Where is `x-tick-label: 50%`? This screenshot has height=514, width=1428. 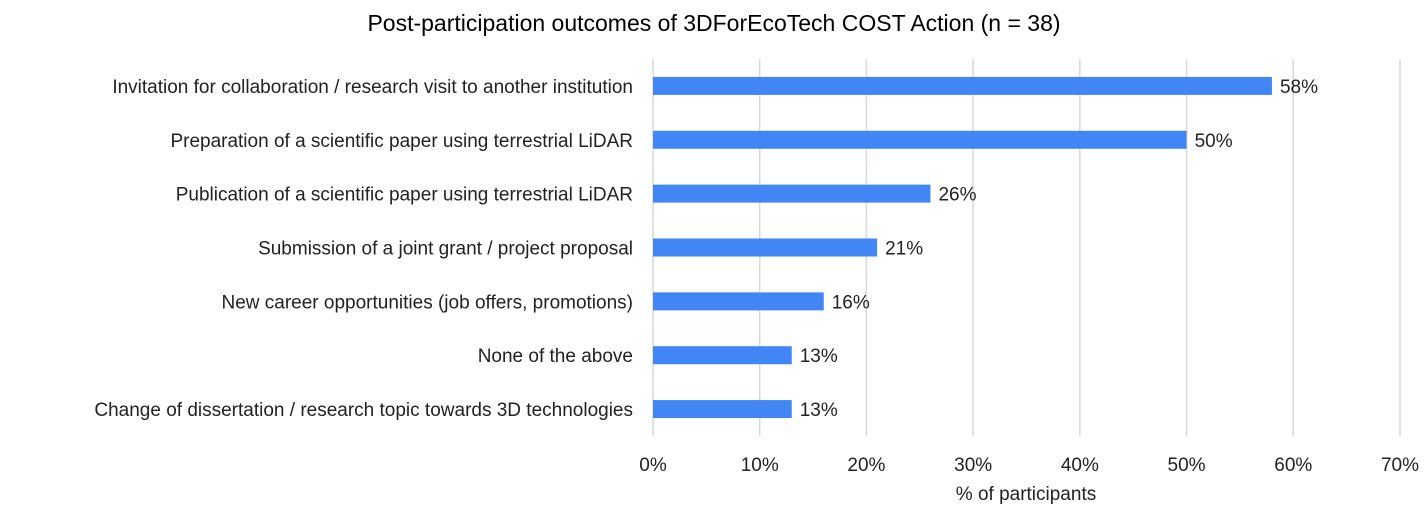 x-tick-label: 50% is located at coordinates (1187, 465).